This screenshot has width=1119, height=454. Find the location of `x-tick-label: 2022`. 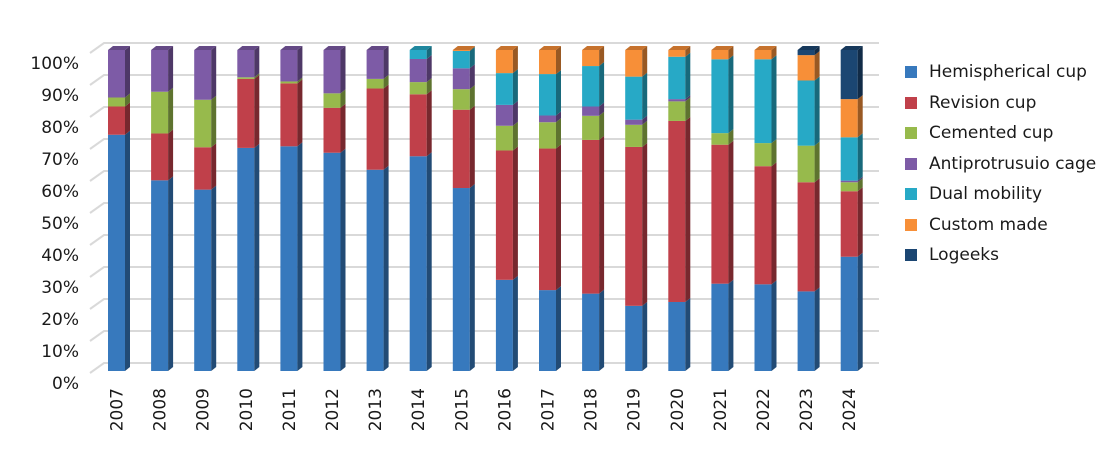

x-tick-label: 2022 is located at coordinates (764, 409).